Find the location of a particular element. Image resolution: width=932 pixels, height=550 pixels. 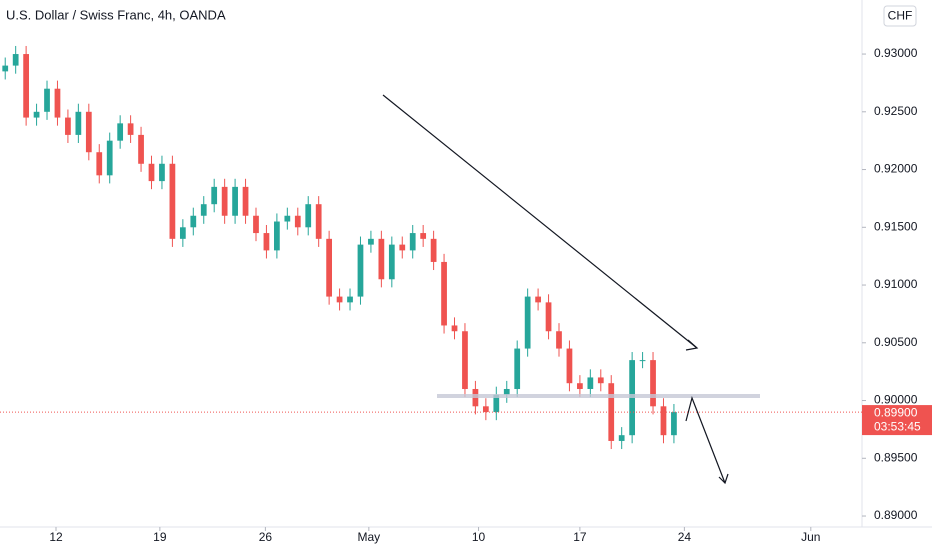

last-price-box is located at coordinates (897, 420).